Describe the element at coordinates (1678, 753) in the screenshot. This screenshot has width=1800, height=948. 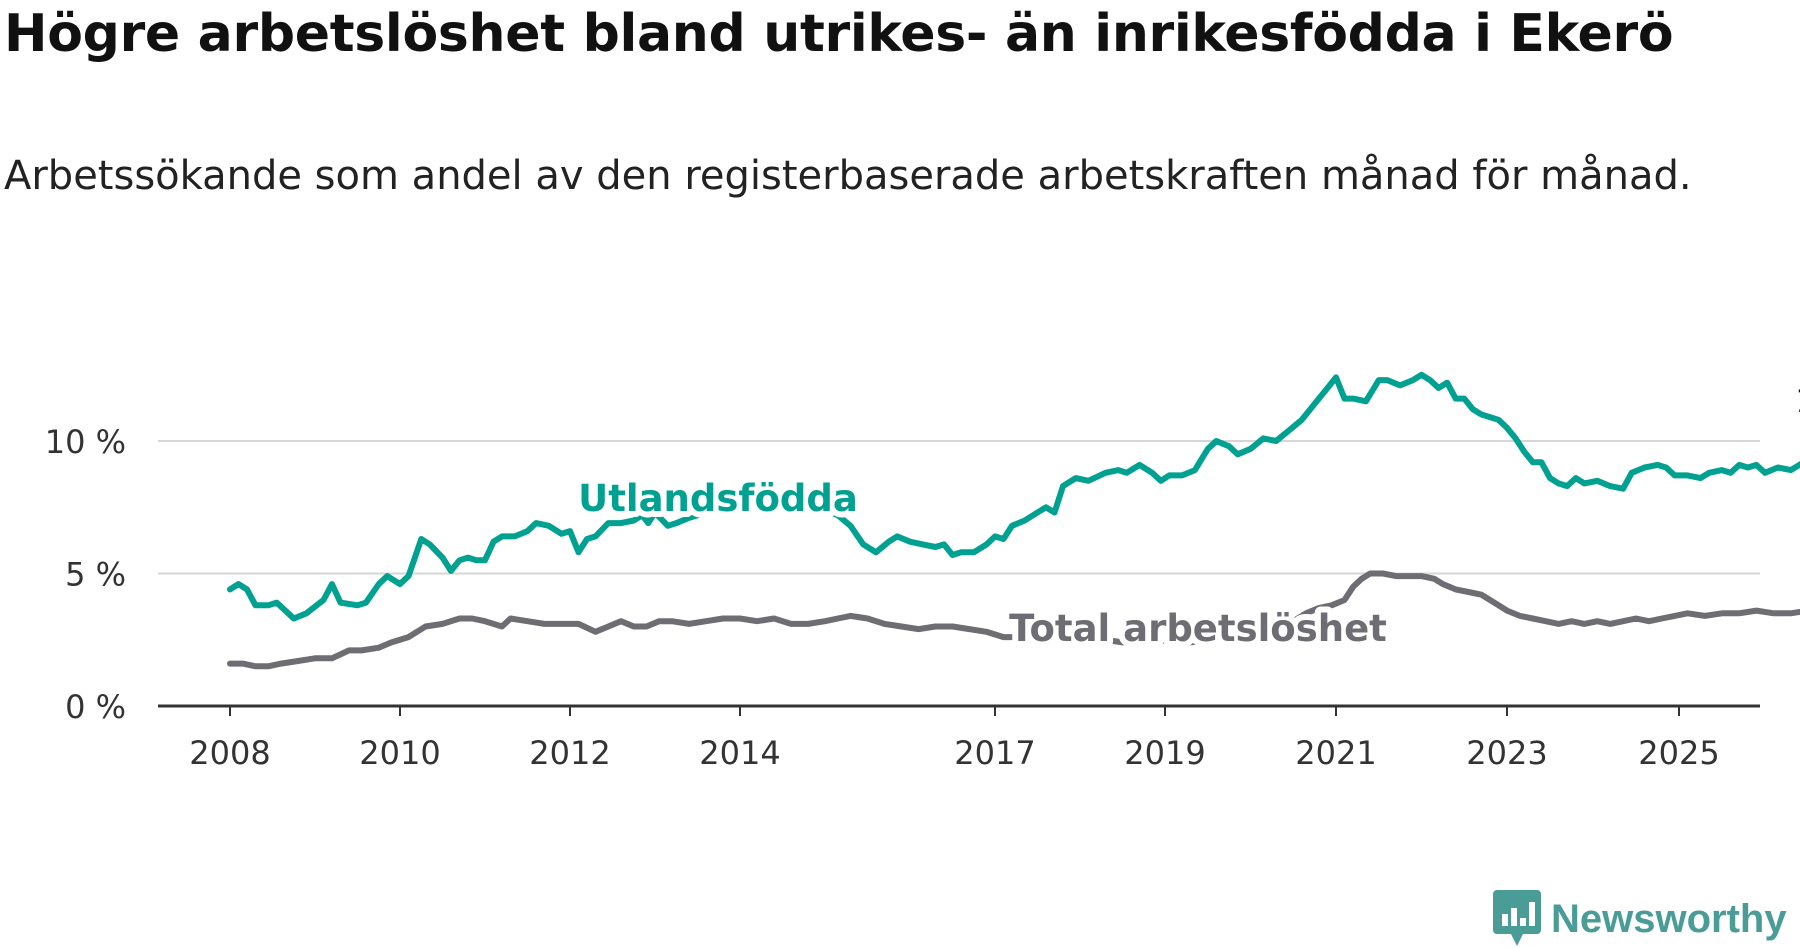
I see `x-tick-label: 2025` at that location.